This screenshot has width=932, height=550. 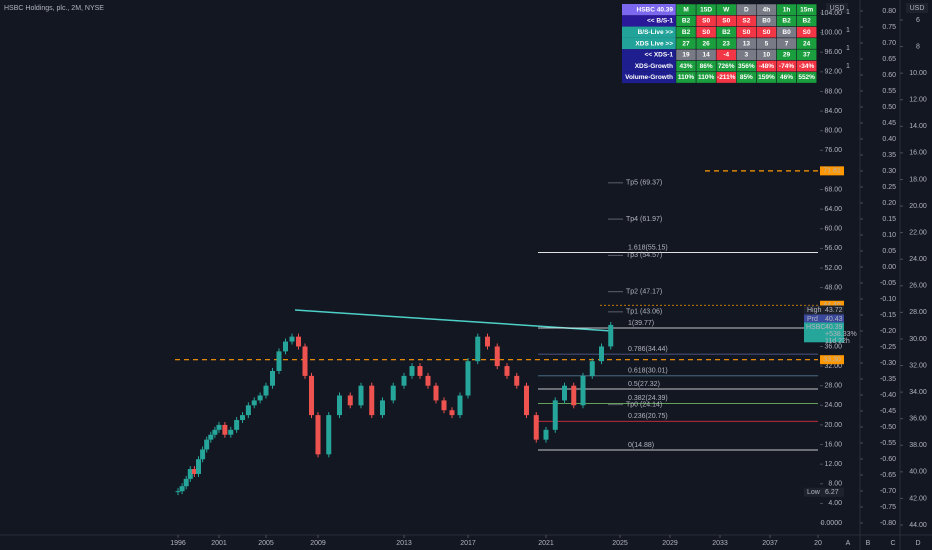 What do you see at coordinates (786, 66) in the screenshot?
I see `table-cell-text: -74%` at bounding box center [786, 66].